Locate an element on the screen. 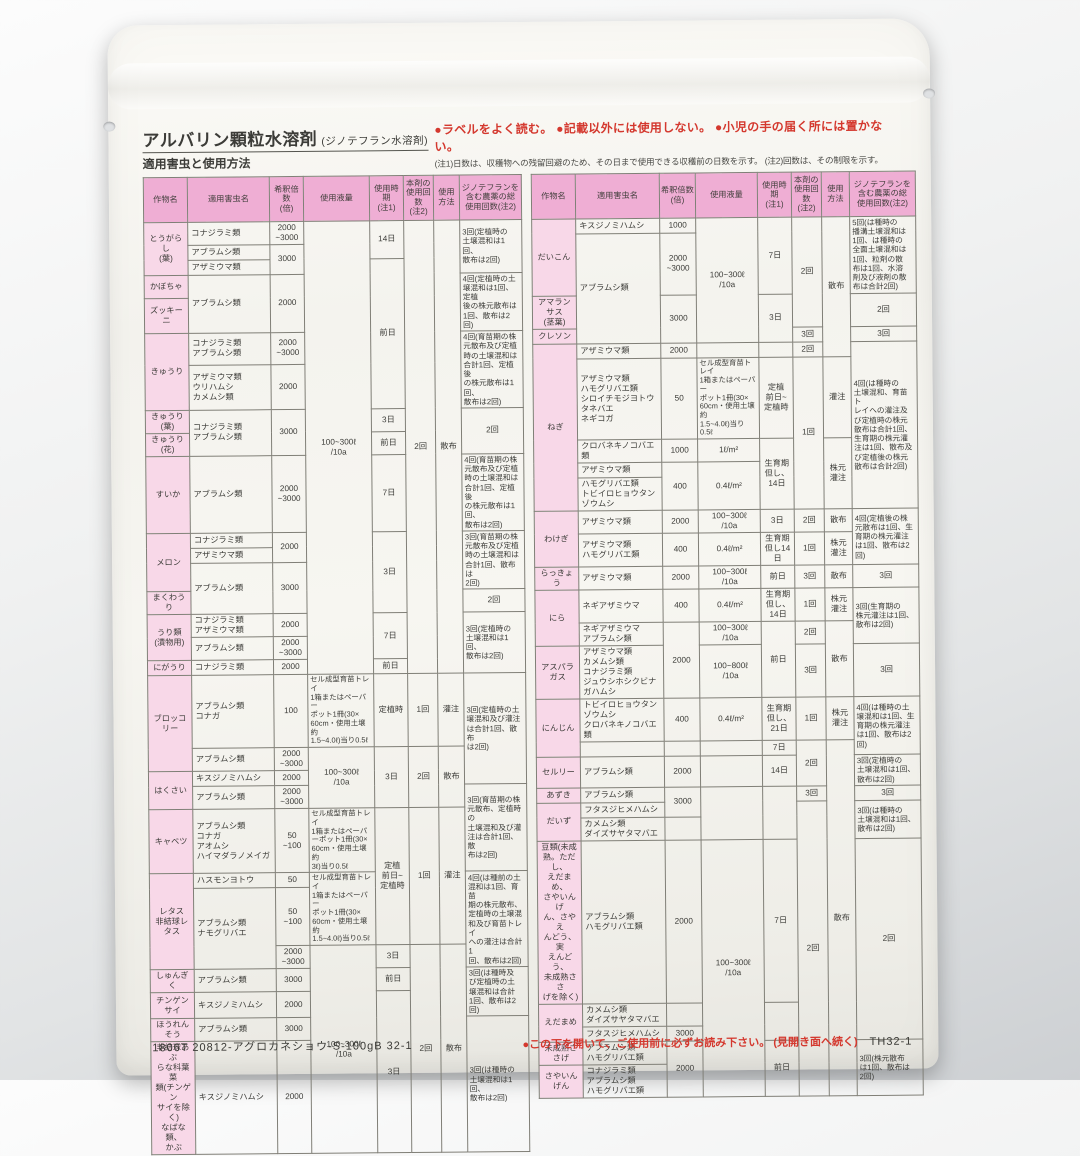 Image resolution: width=1080 pixels, height=1156 pixels. pest-cell: ネギアザミウマ is located at coordinates (621, 606).